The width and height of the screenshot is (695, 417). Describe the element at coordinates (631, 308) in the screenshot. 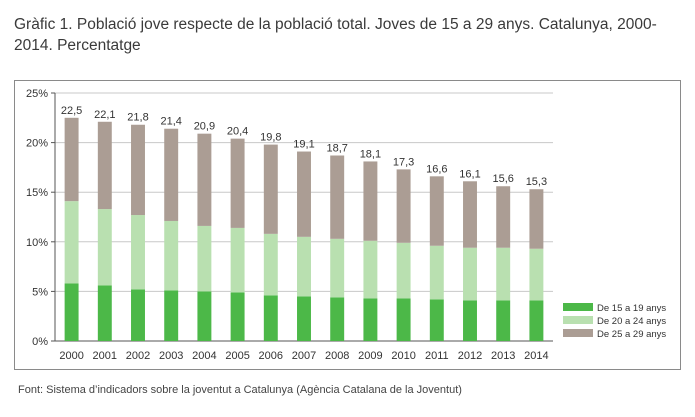

I see `legend-label: De 15 a 19 anys` at that location.